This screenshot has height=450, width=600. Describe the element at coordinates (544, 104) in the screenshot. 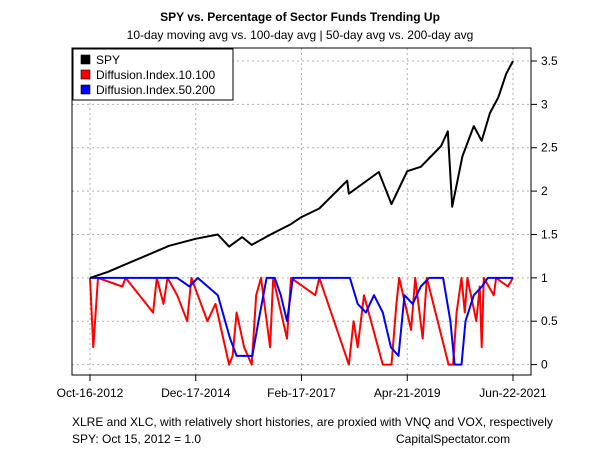

I see `y-tick-label: 3` at that location.